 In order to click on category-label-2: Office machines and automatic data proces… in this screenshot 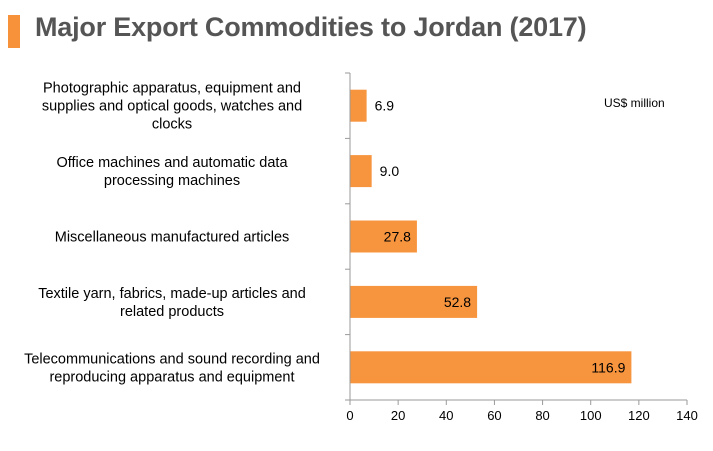, I will do `click(172, 172)`.